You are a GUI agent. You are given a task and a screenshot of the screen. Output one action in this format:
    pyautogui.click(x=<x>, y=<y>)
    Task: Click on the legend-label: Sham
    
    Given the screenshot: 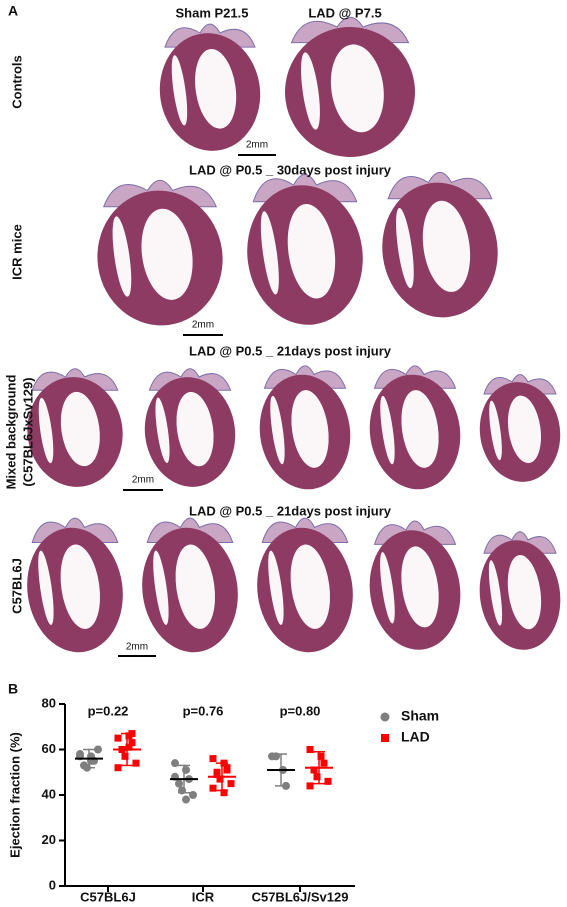 What is the action you would take?
    pyautogui.click(x=420, y=716)
    